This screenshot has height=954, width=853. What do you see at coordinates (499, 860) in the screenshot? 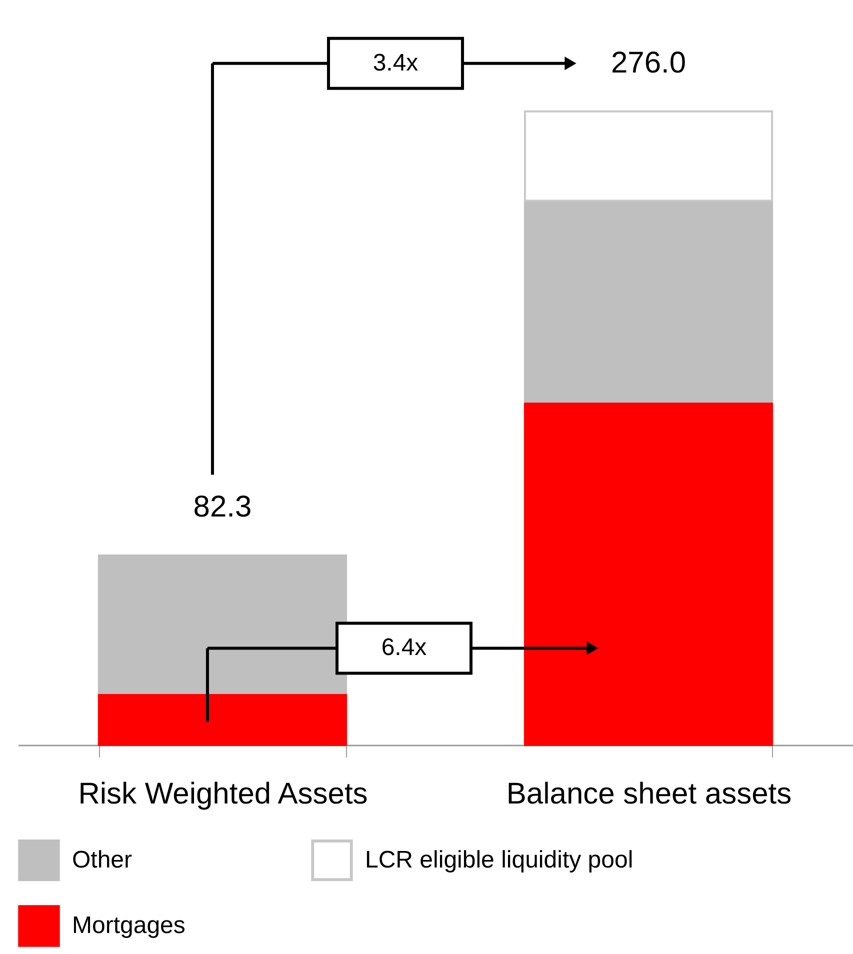
I see `legend-label: LCR eligible liquidity pool` at bounding box center [499, 860].